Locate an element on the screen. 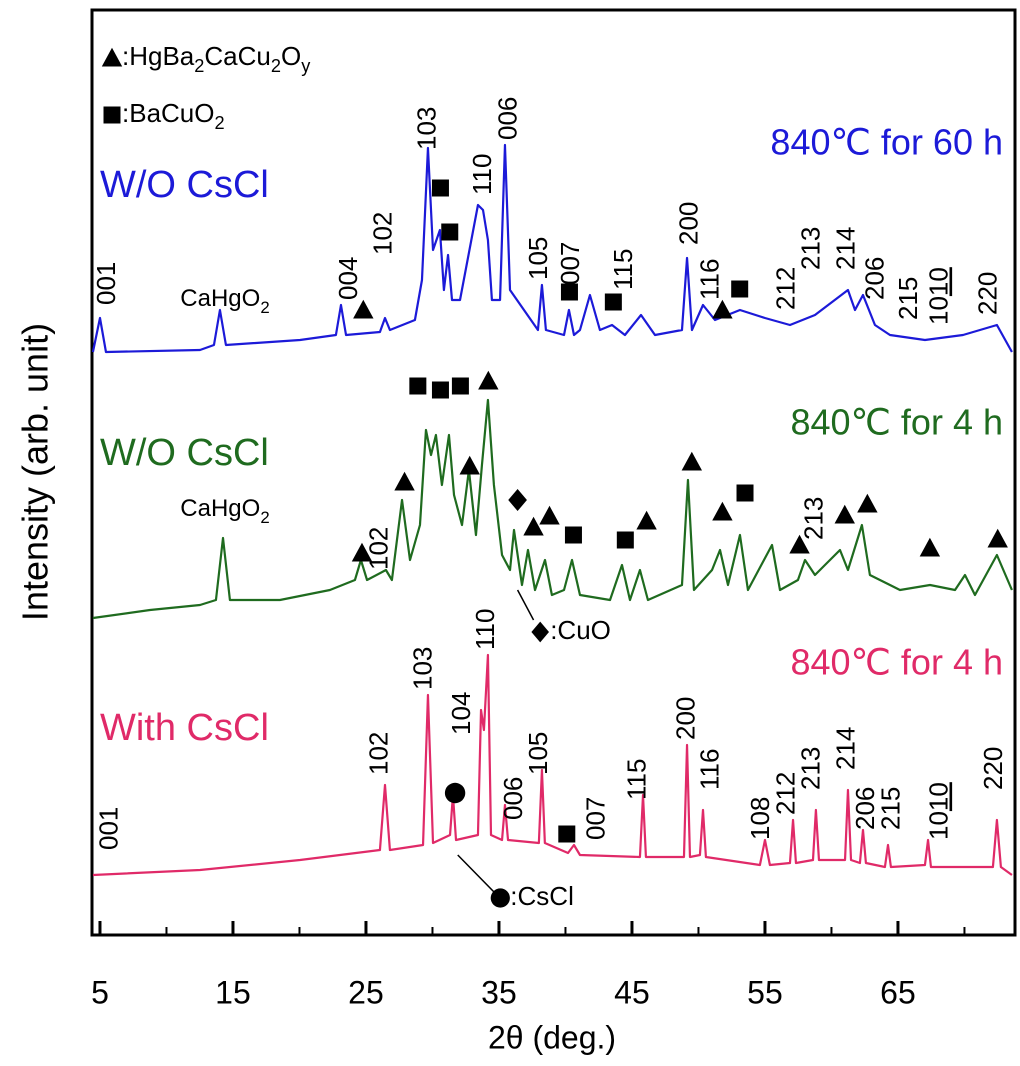  peak-label: 104 is located at coordinates (461, 713).